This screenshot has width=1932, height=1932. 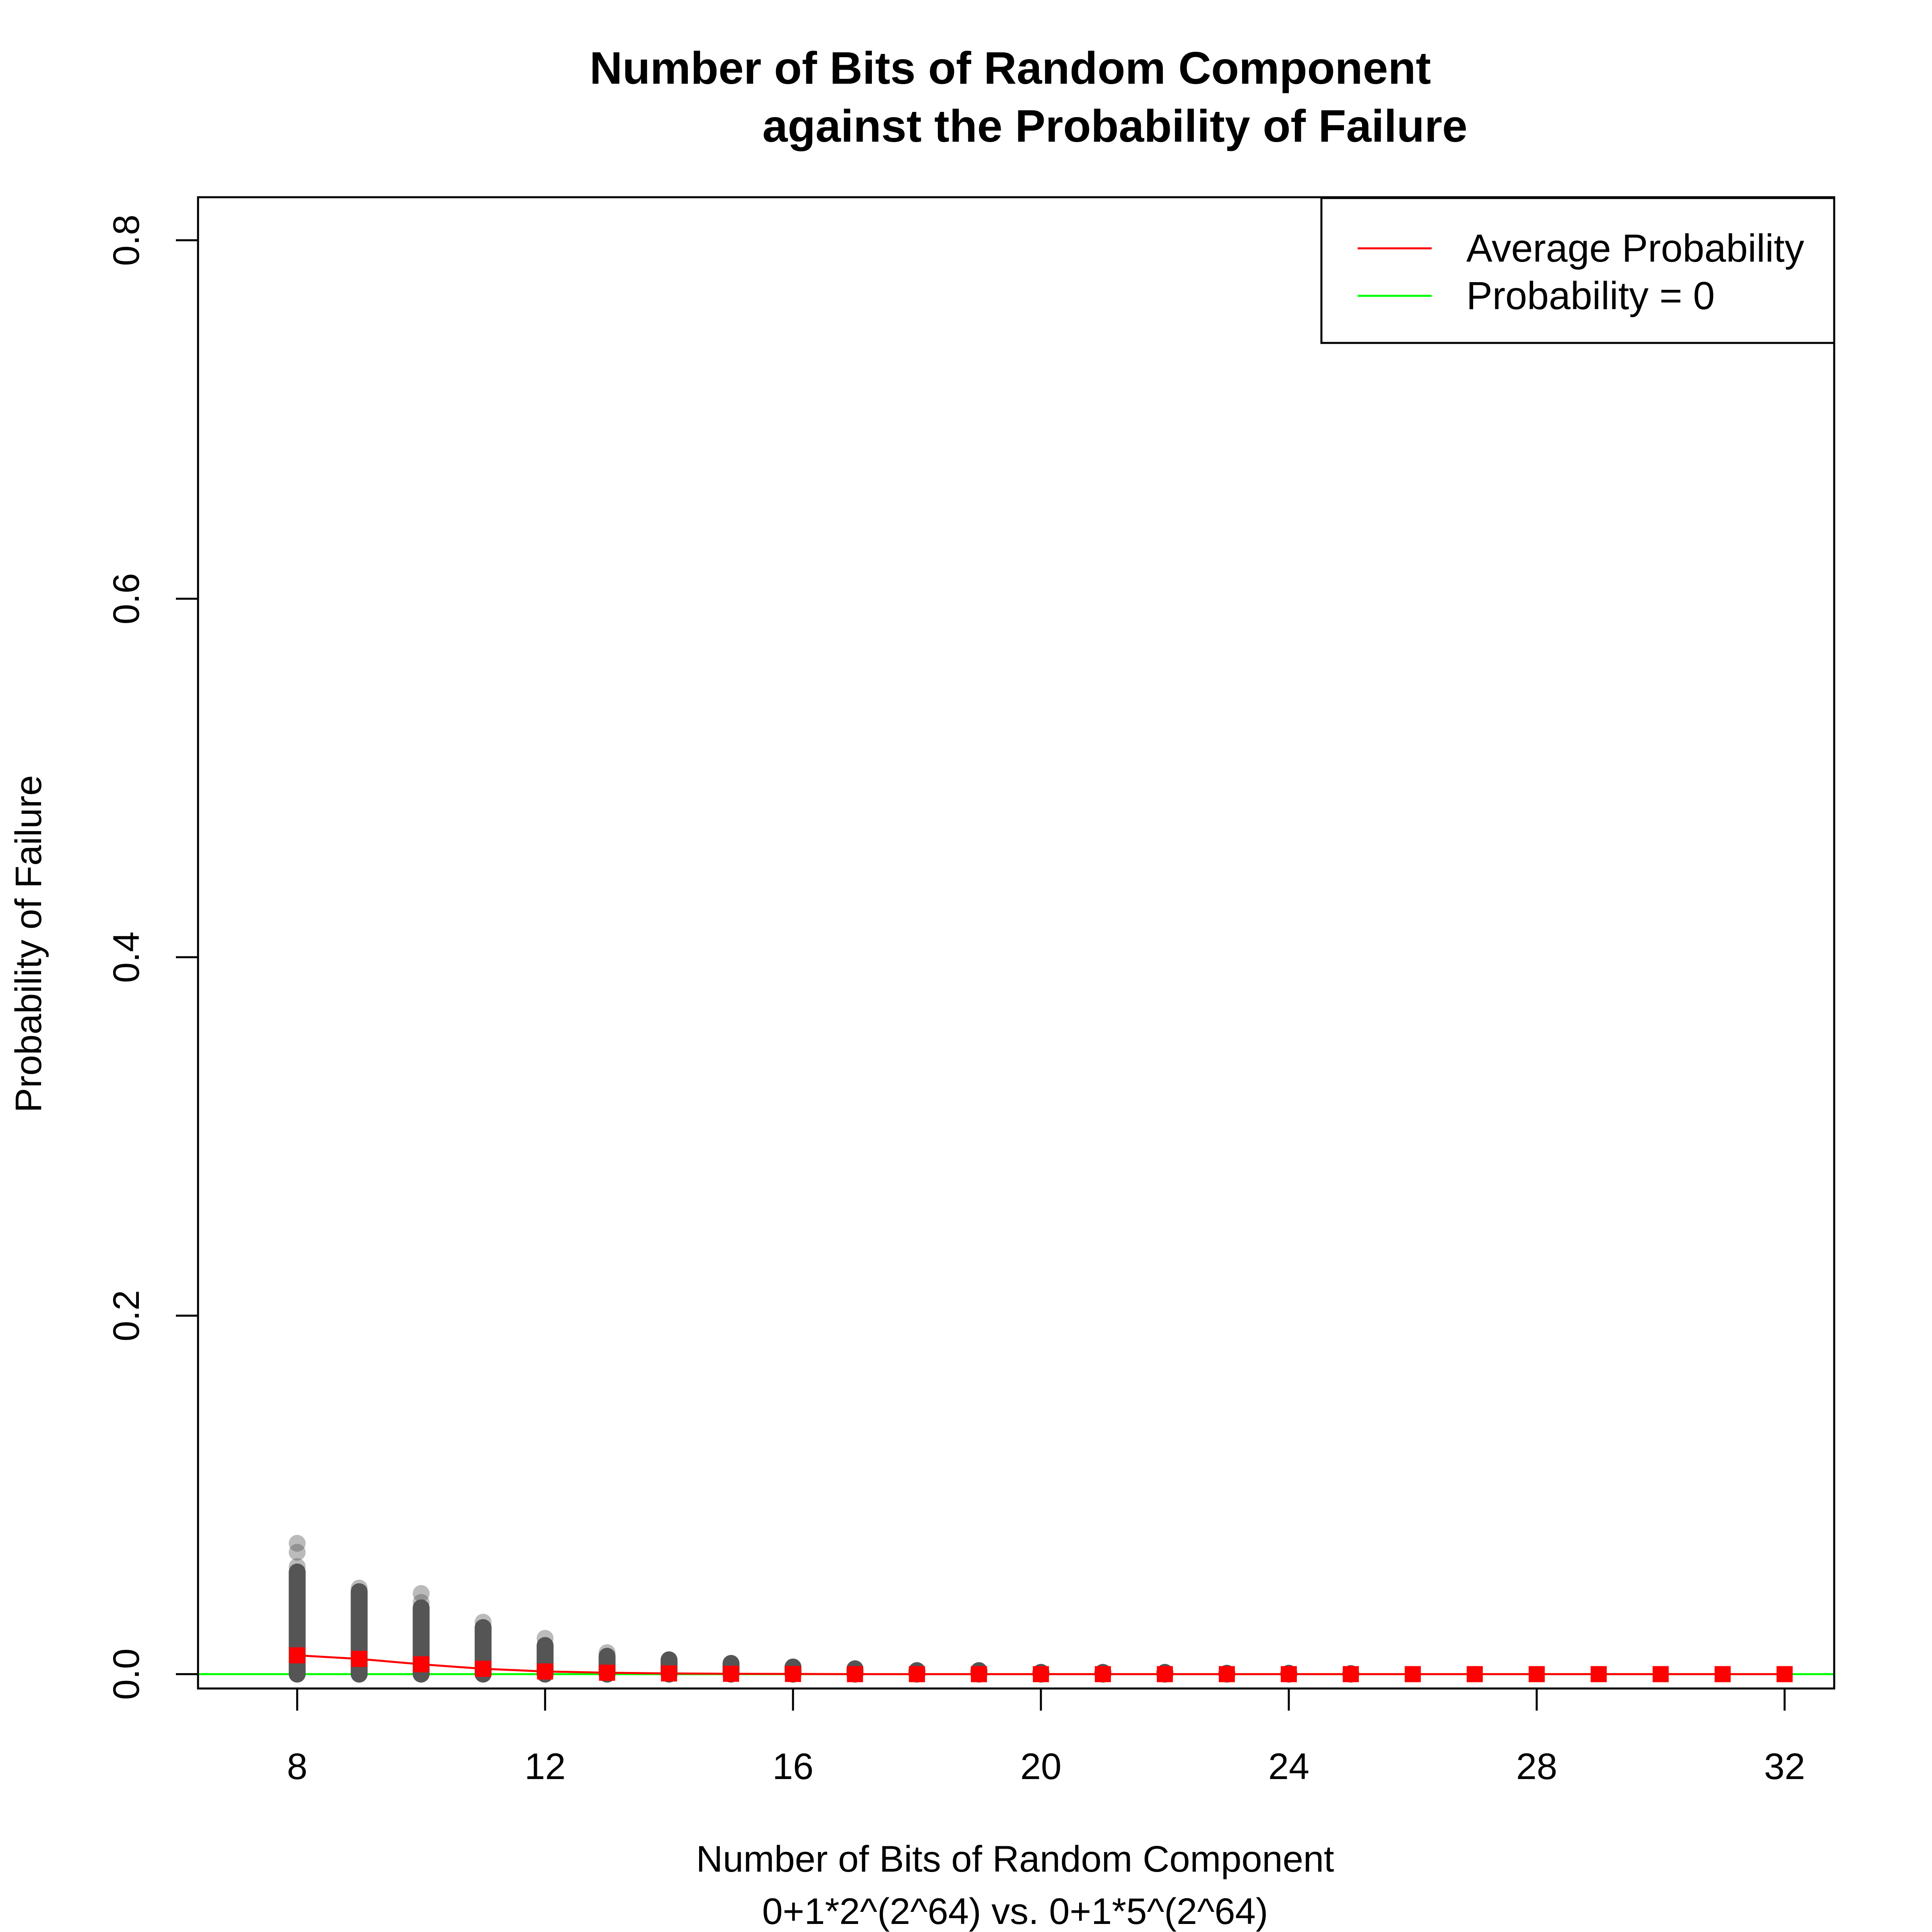 What do you see at coordinates (1784, 1767) in the screenshot?
I see `x-tick-label-32: 32` at bounding box center [1784, 1767].